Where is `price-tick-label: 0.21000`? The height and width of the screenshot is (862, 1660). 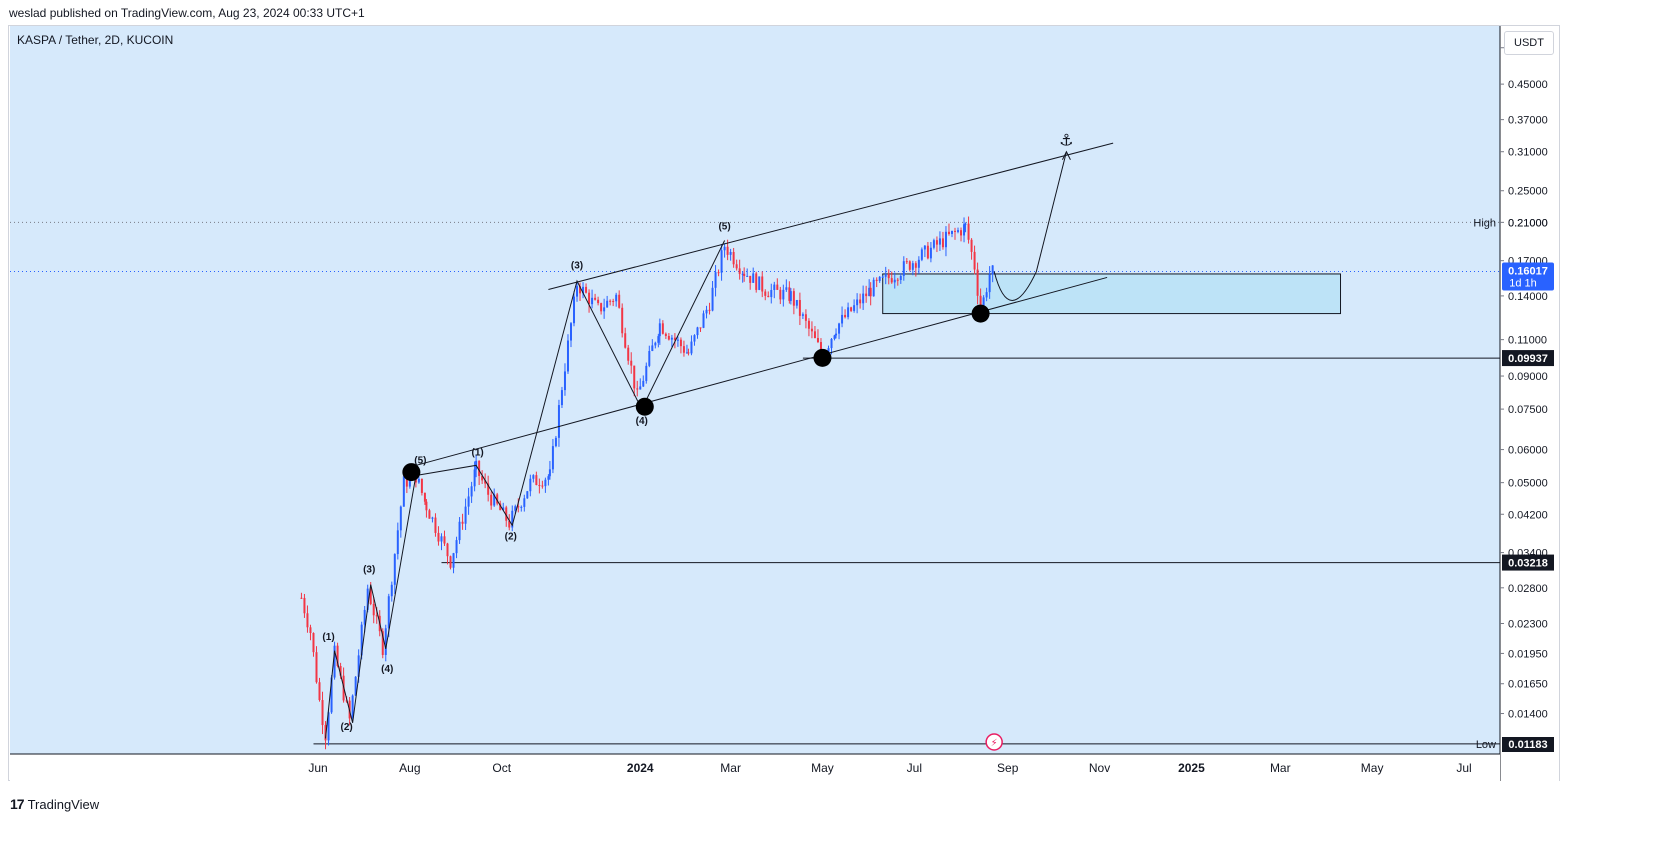 price-tick-label: 0.21000 is located at coordinates (1528, 223).